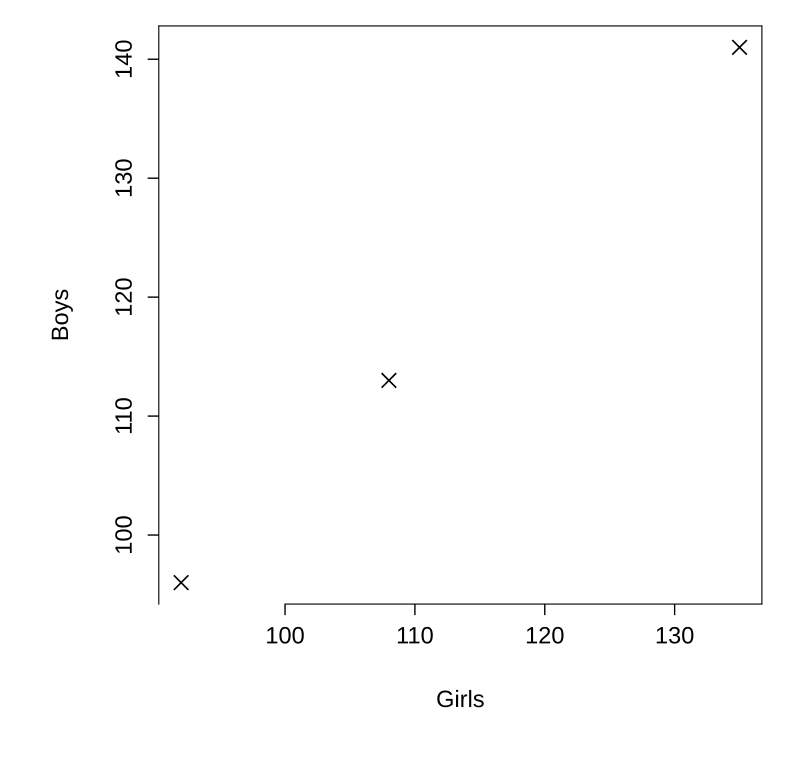 The width and height of the screenshot is (802, 776). Describe the element at coordinates (123, 534) in the screenshot. I see `y-tick-label: 100` at that location.